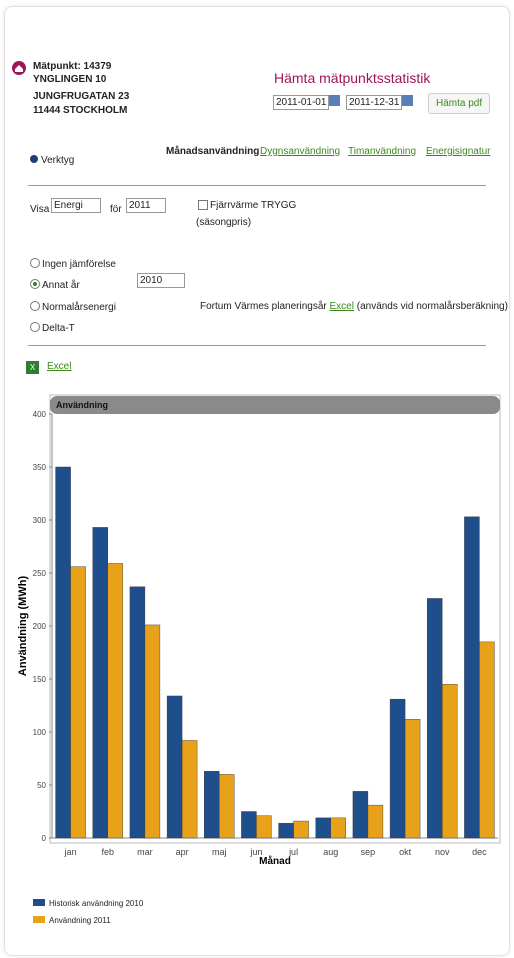 This screenshot has height=958, width=514. Describe the element at coordinates (219, 852) in the screenshot. I see `x-tick-label: maj` at that location.